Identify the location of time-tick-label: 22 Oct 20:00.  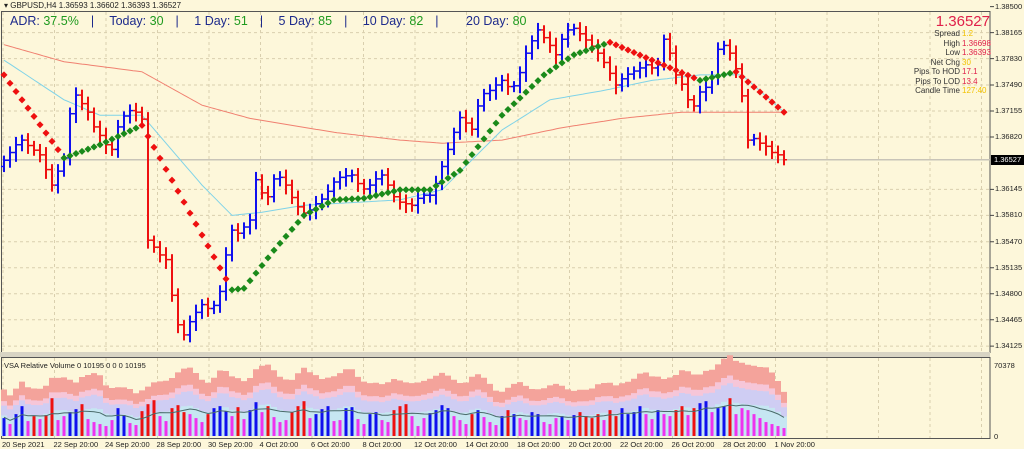
(641, 444).